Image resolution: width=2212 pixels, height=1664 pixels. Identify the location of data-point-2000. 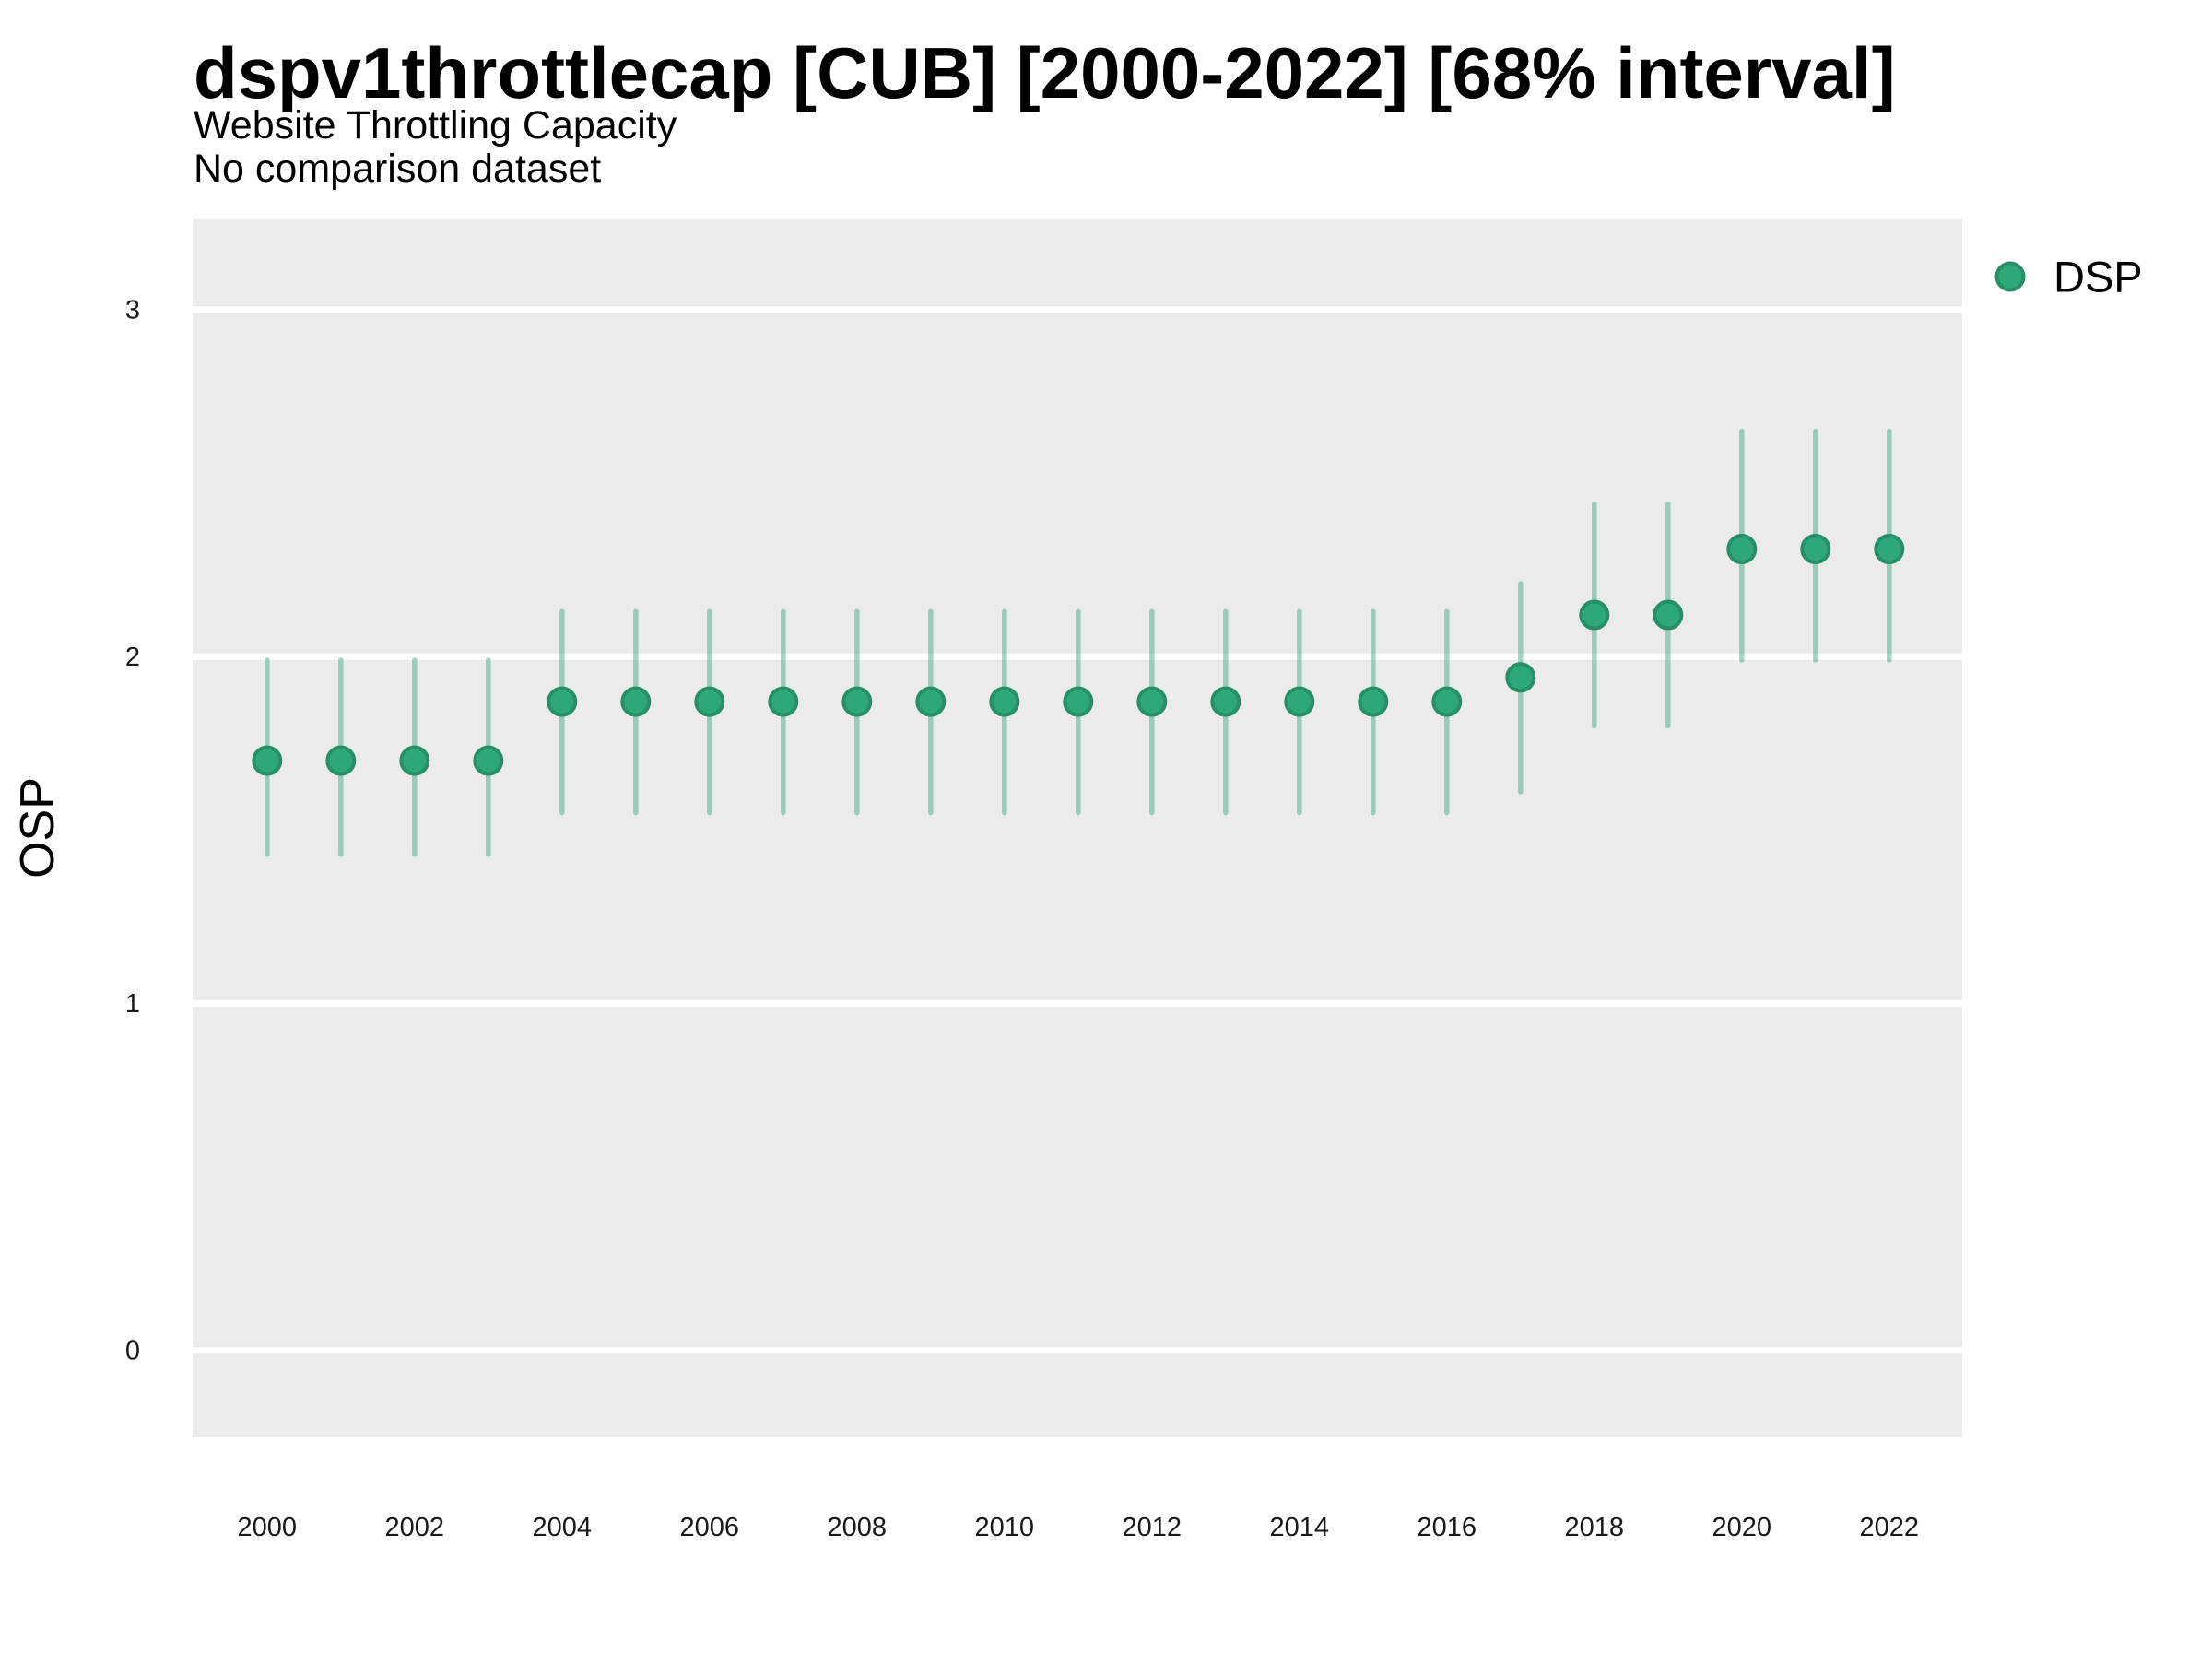
(267, 760).